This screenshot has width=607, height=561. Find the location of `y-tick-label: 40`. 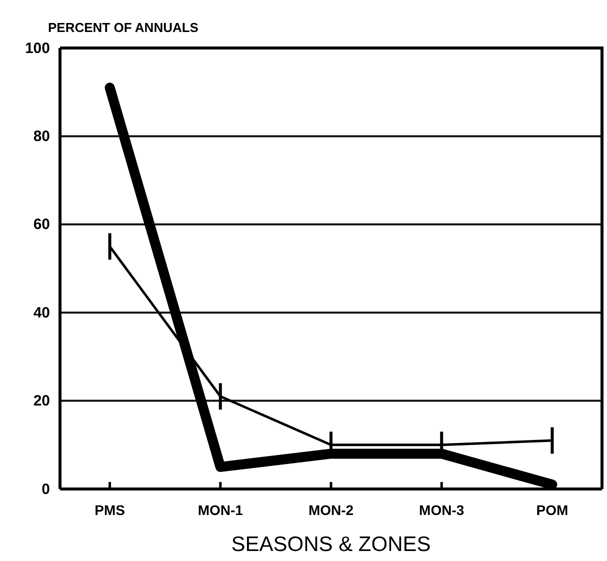

y-tick-label: 40 is located at coordinates (41, 313).